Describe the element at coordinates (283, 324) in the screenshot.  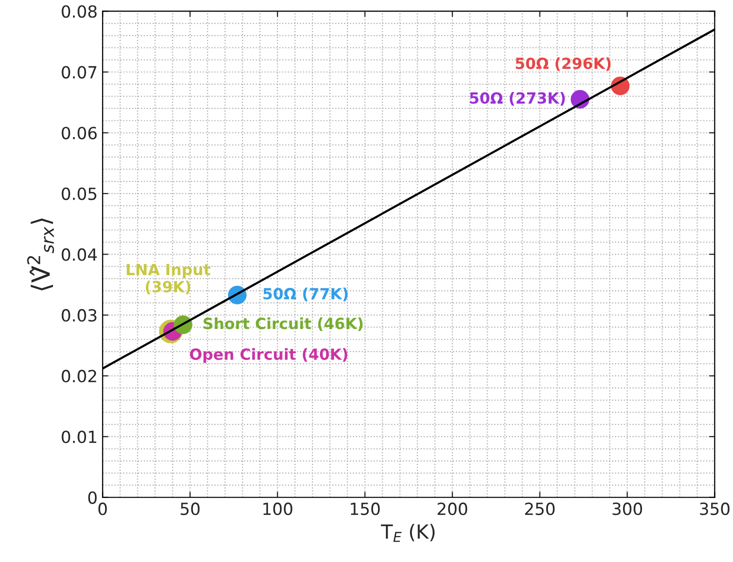
I see `annotation: Short Circuit (46K)` at that location.